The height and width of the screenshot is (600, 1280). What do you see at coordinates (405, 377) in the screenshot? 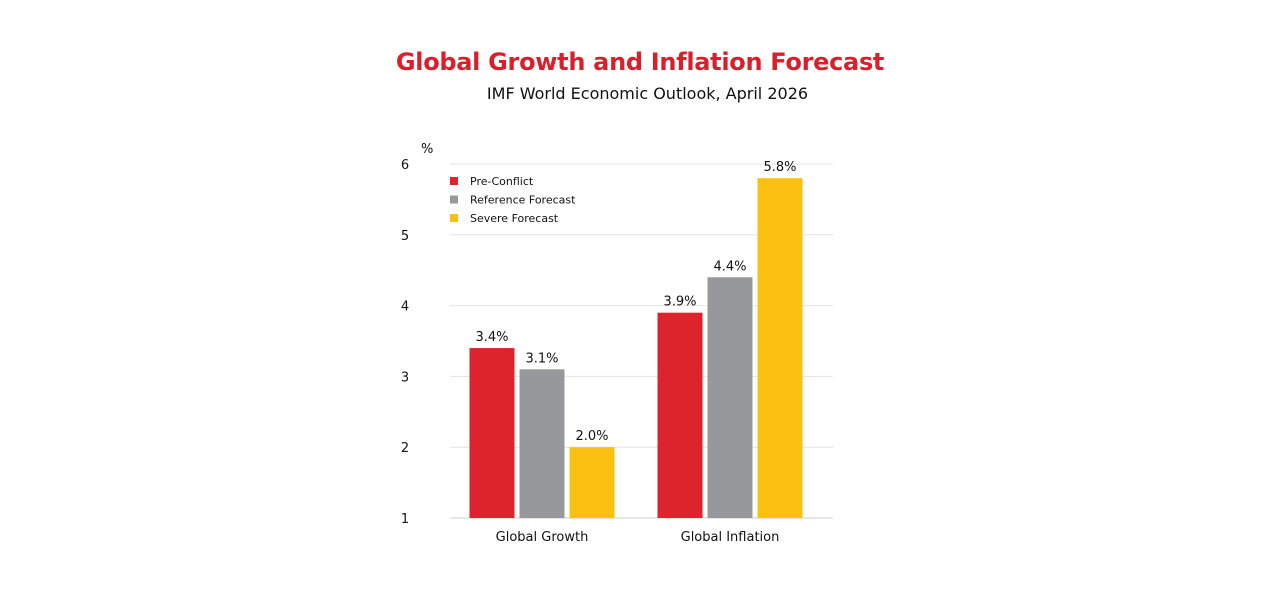
I see `y-tick-label: 3` at bounding box center [405, 377].